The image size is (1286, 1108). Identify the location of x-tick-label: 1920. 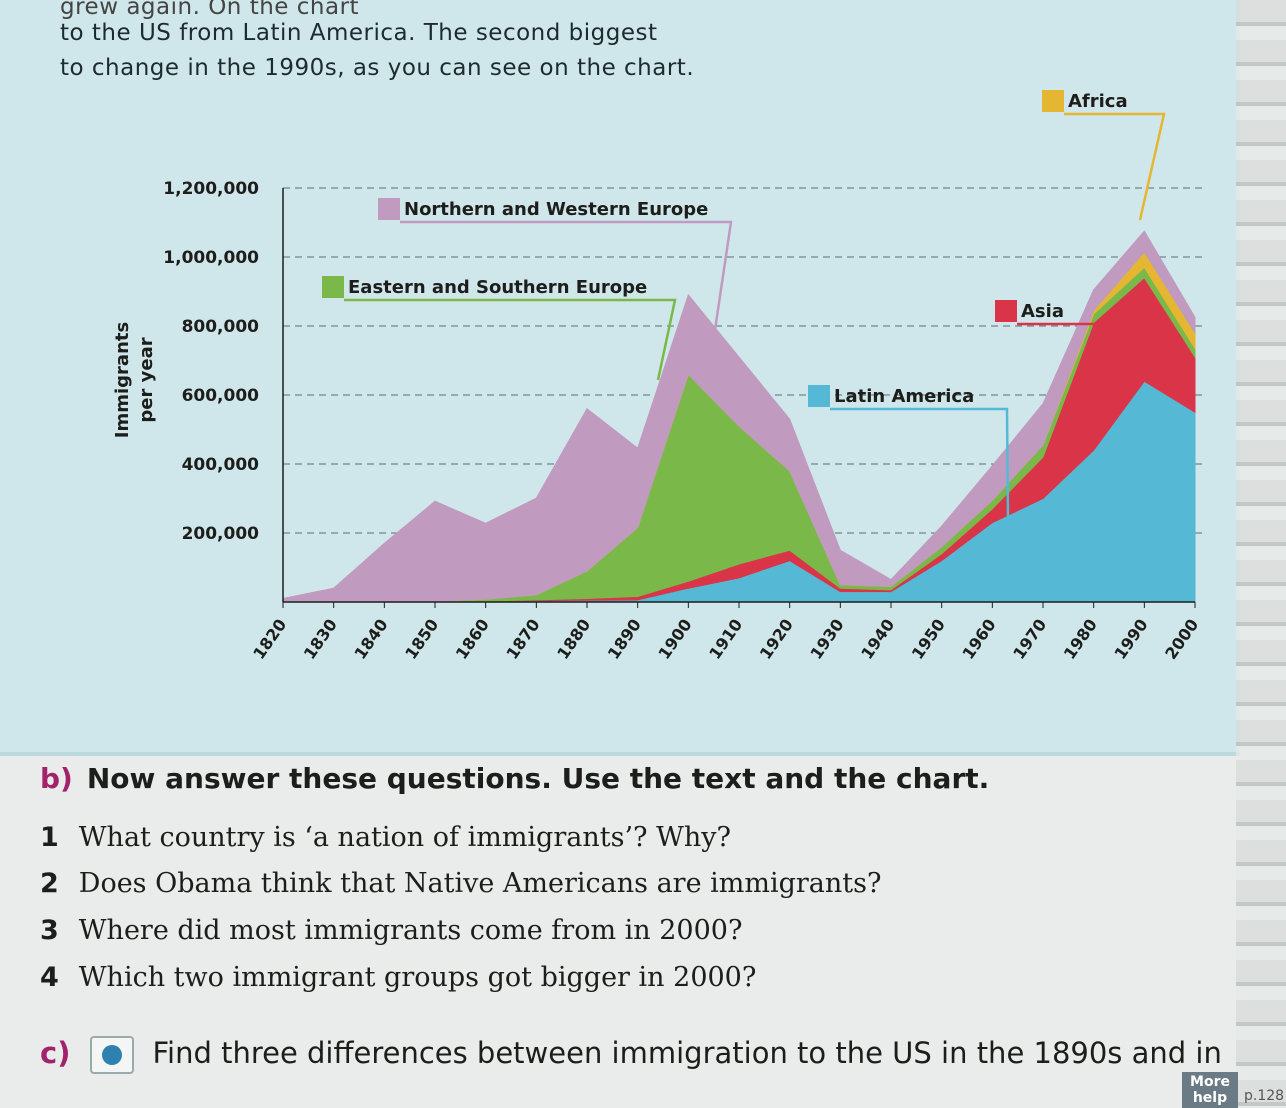
(776, 638).